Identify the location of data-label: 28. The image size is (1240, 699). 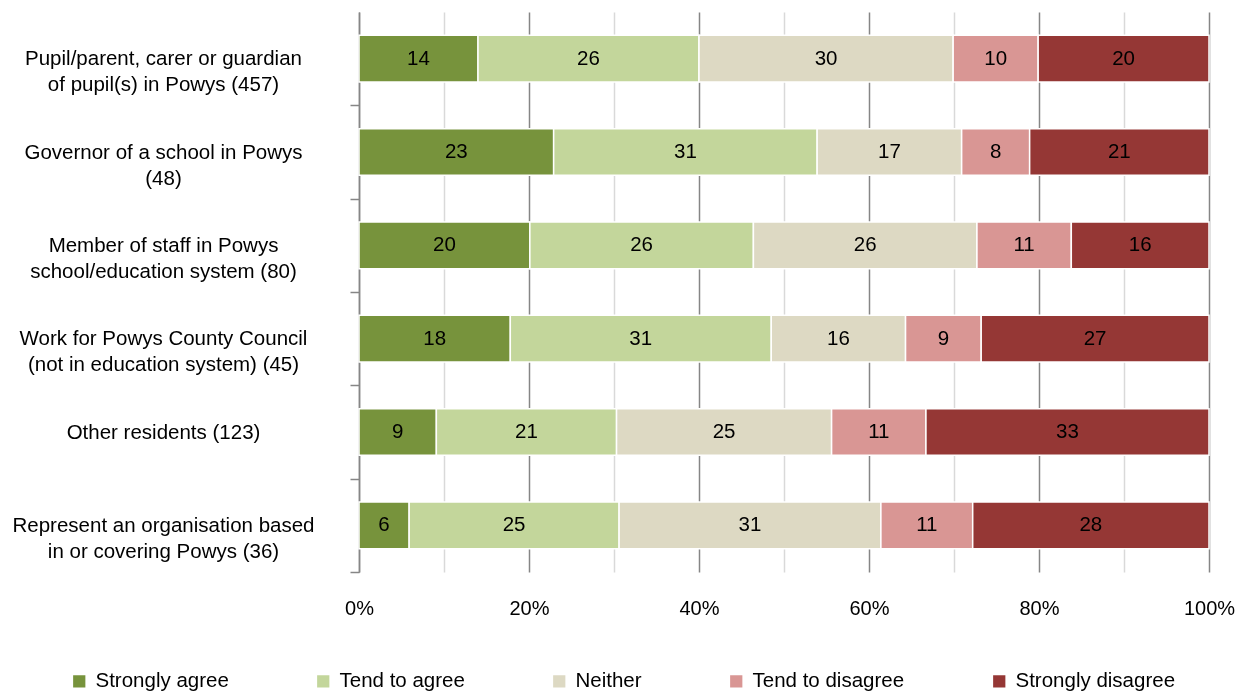
(1091, 524).